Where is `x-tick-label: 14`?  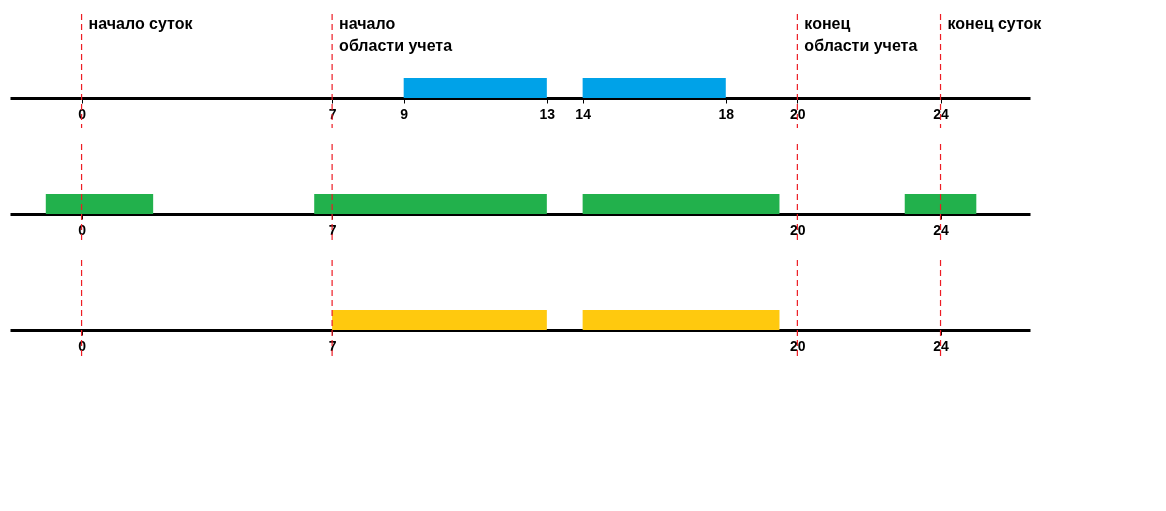
x-tick-label: 14 is located at coordinates (583, 113).